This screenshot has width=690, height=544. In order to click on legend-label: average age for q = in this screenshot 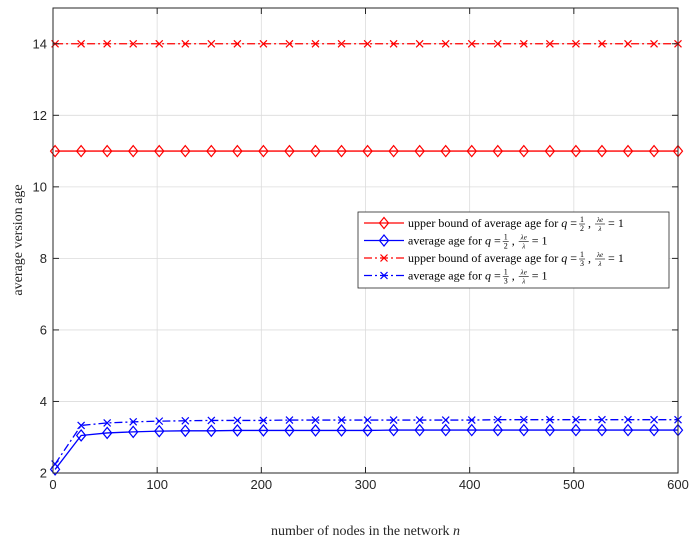, I will do `click(454, 276)`.